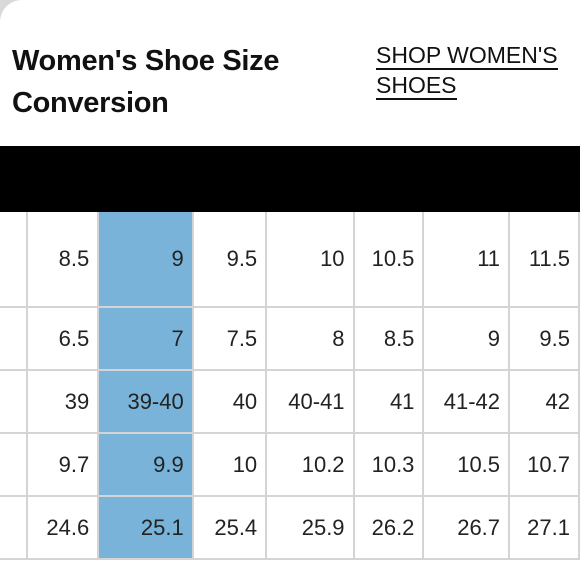 The width and height of the screenshot is (580, 580). Describe the element at coordinates (467, 528) in the screenshot. I see `table-cell: 26.7` at that location.